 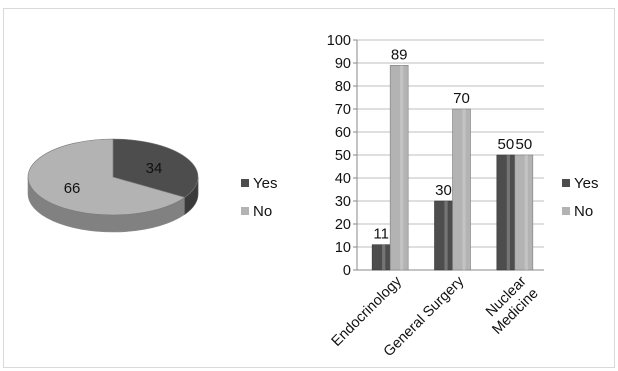 I want to click on y-tick-label: 90, so click(x=343, y=64).